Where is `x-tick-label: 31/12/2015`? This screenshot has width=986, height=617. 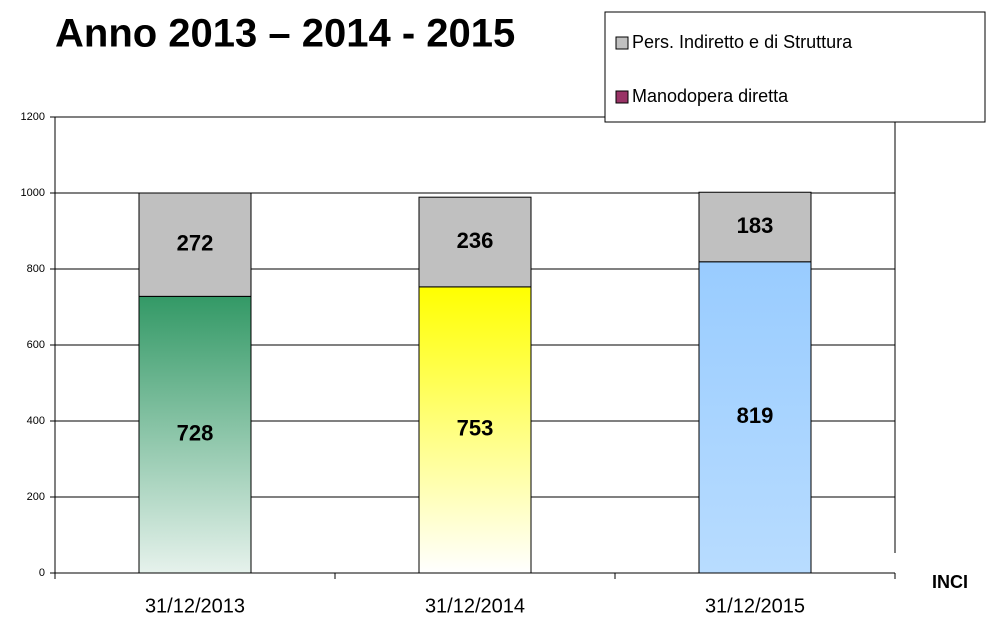
x-tick-label: 31/12/2015 is located at coordinates (755, 606).